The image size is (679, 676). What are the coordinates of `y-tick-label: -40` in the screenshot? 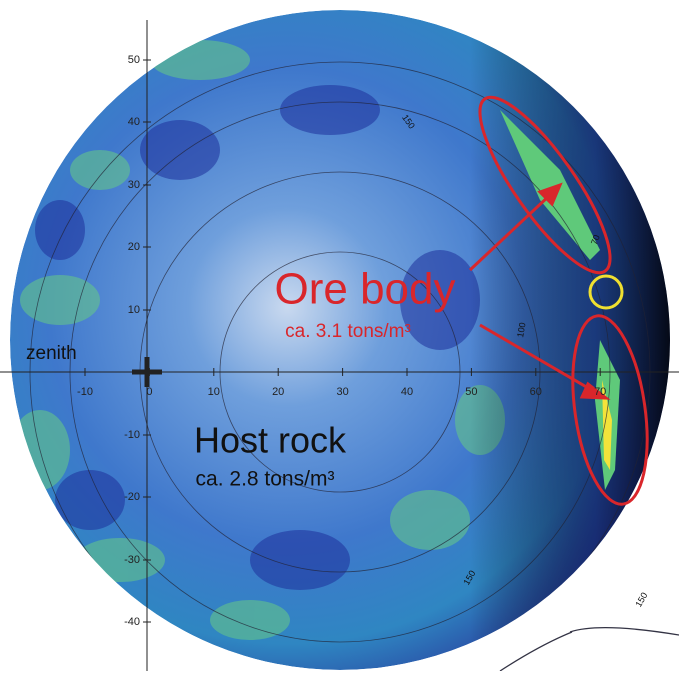 It's located at (132, 622).